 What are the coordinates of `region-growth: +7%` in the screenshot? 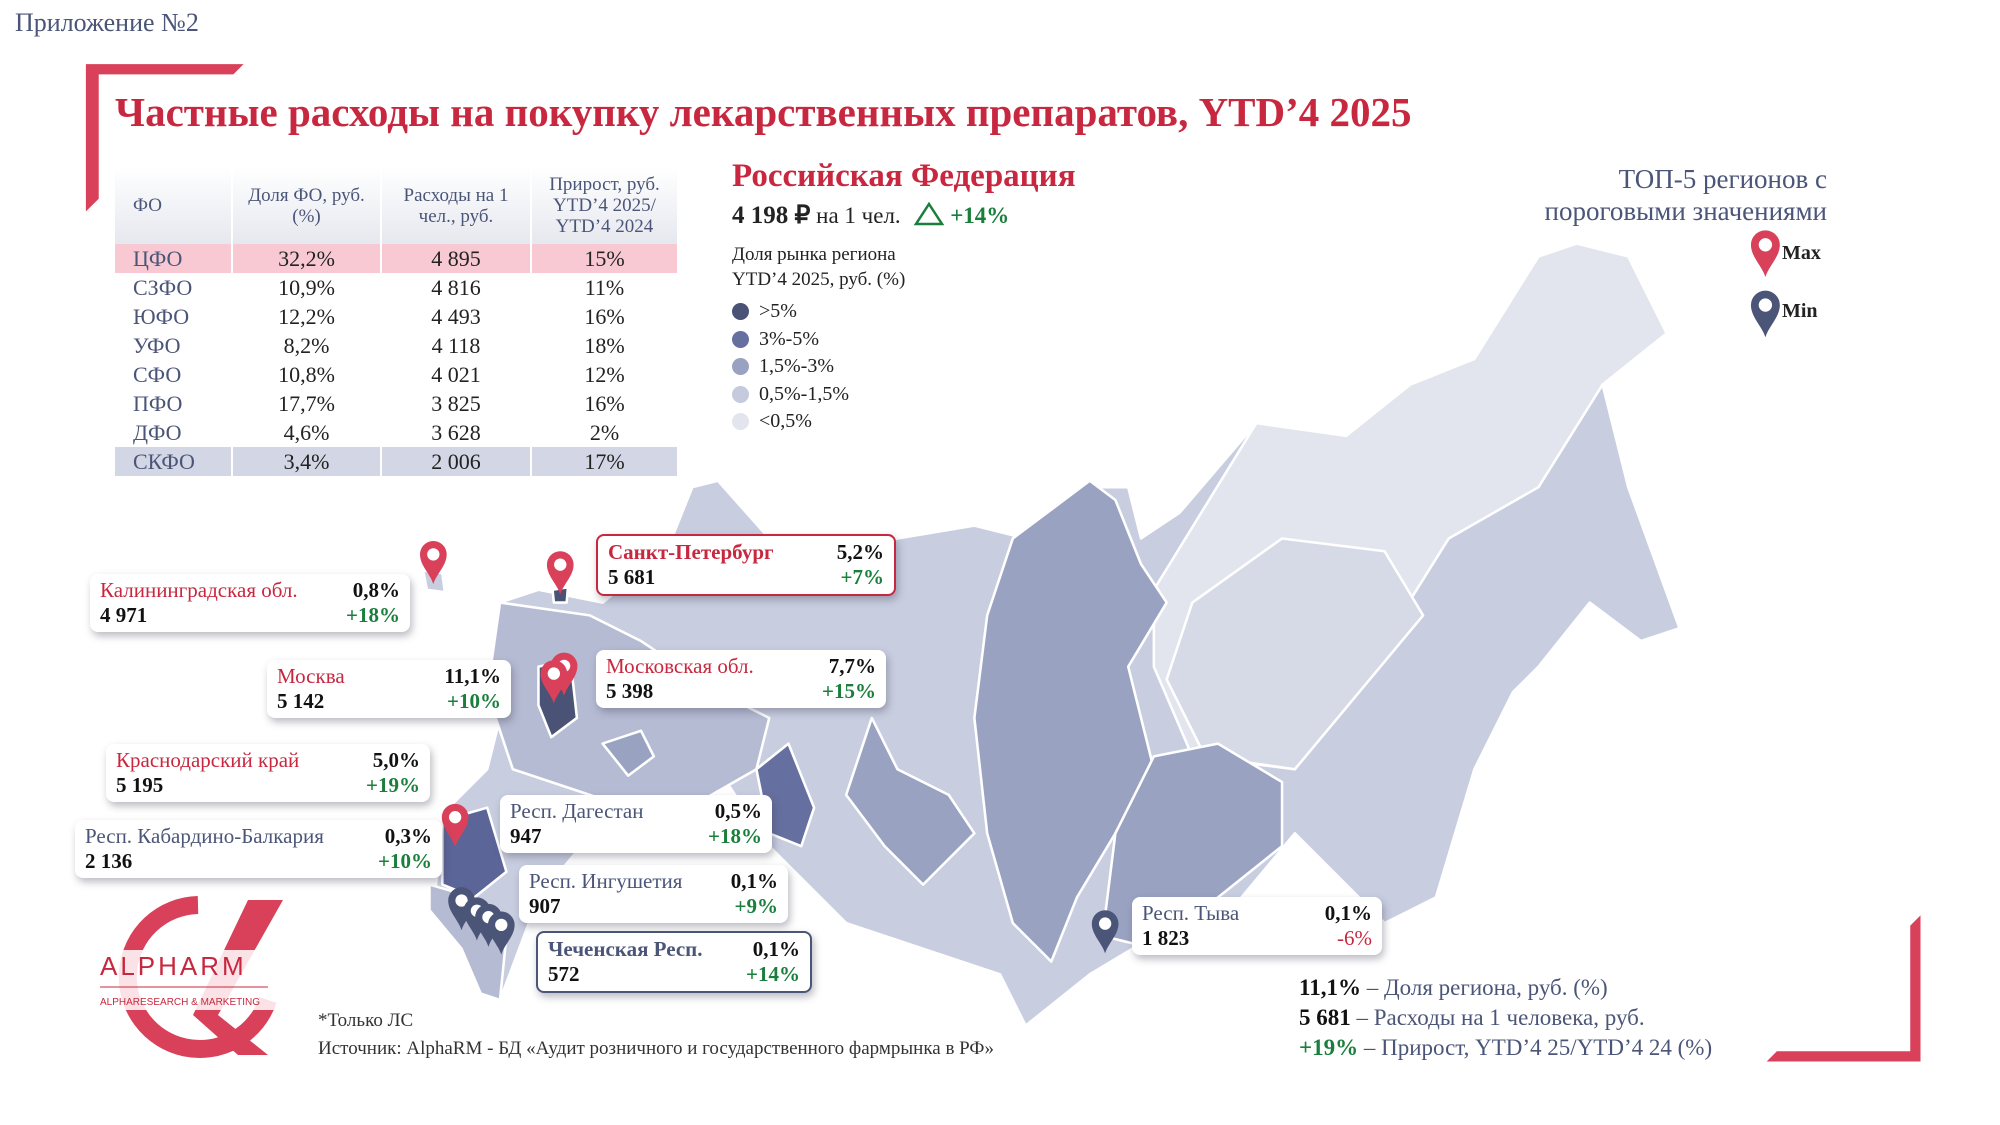 It's located at (862, 577).